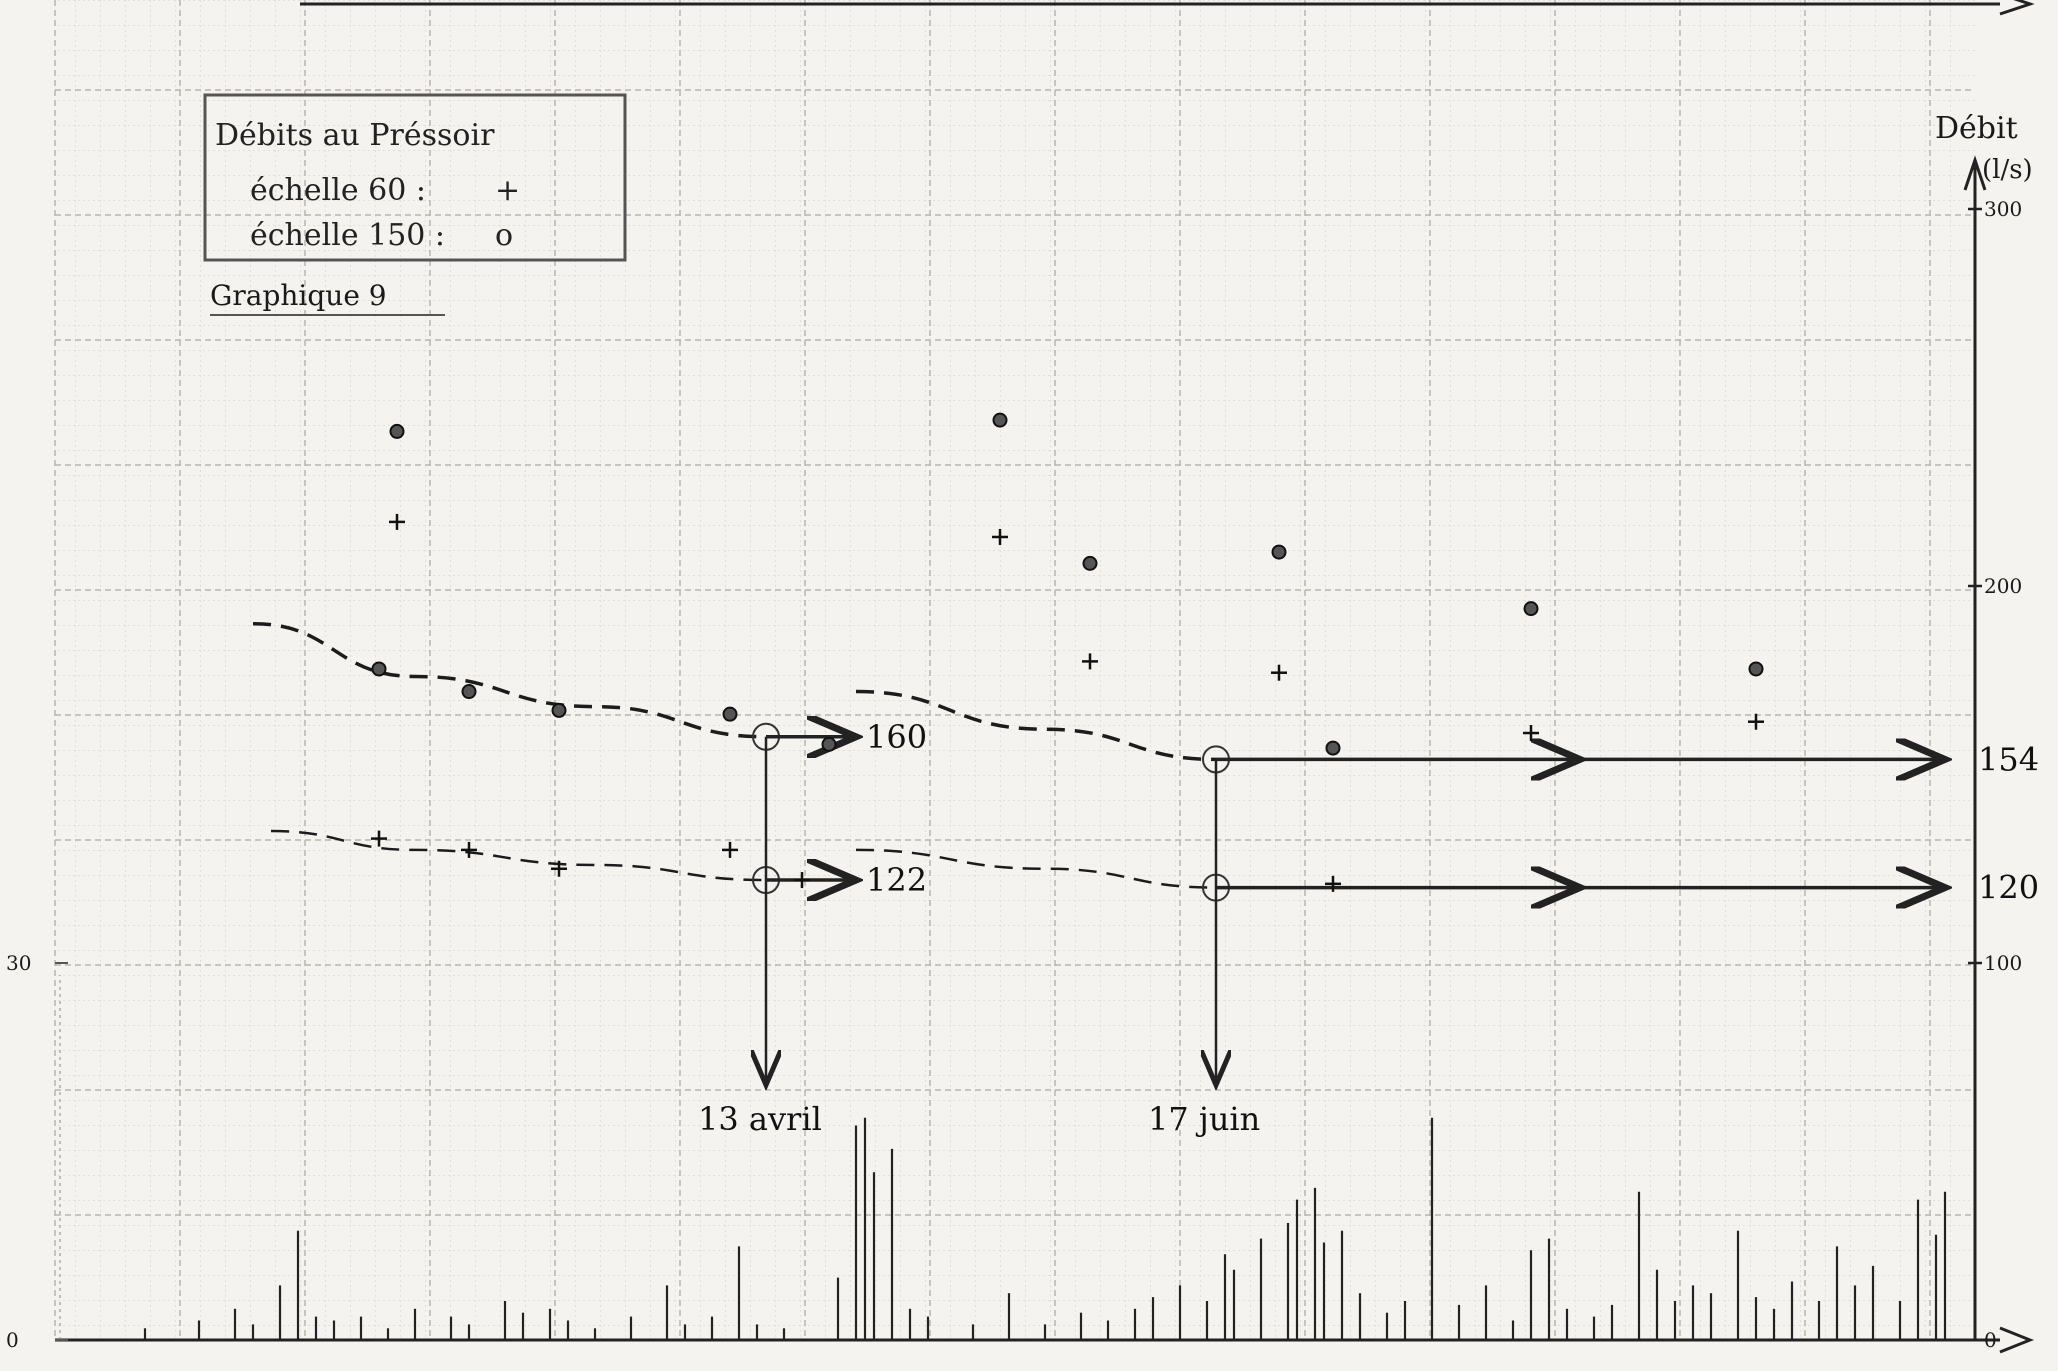  What do you see at coordinates (896, 880) in the screenshot?
I see `annotation-label: 122` at bounding box center [896, 880].